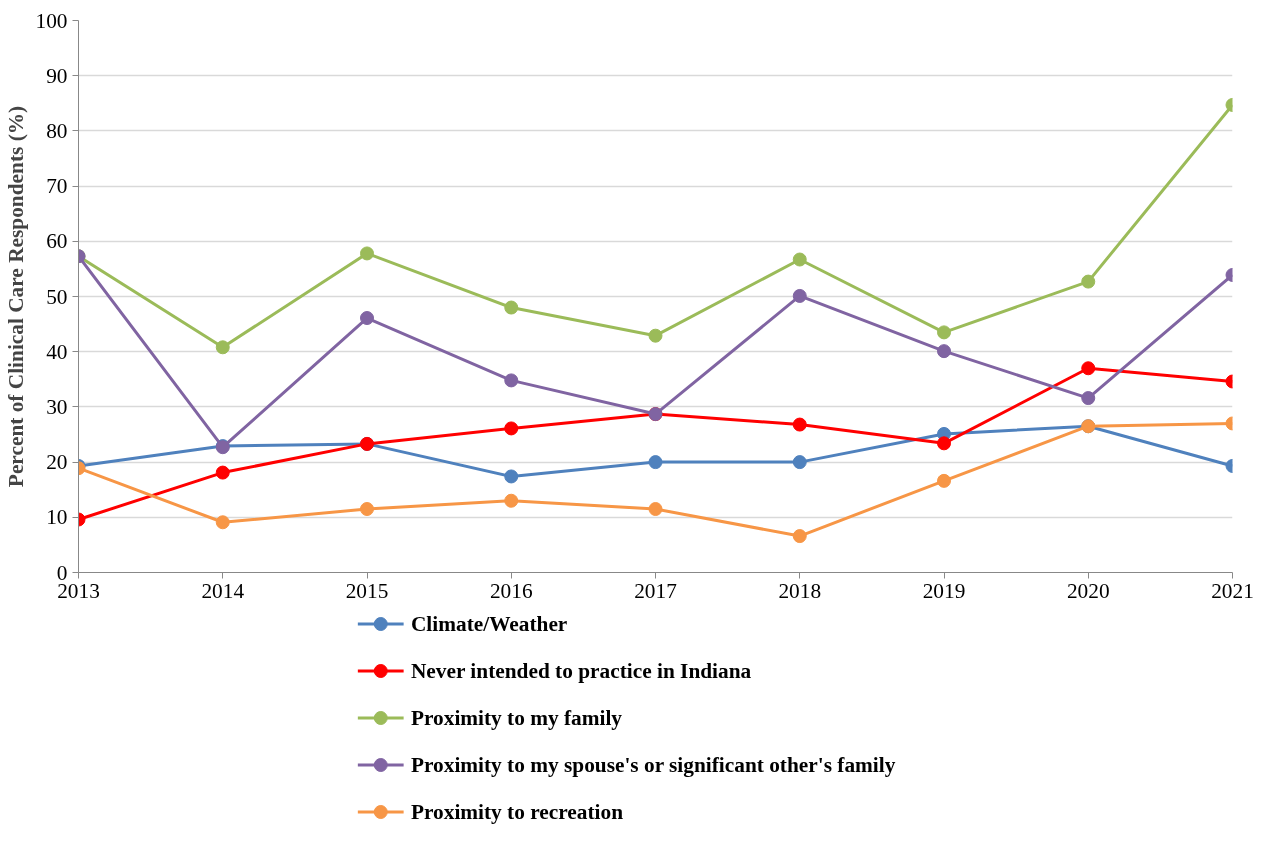 This screenshot has width=1271, height=848. Describe the element at coordinates (57, 406) in the screenshot. I see `y-tick-label: 30` at that location.